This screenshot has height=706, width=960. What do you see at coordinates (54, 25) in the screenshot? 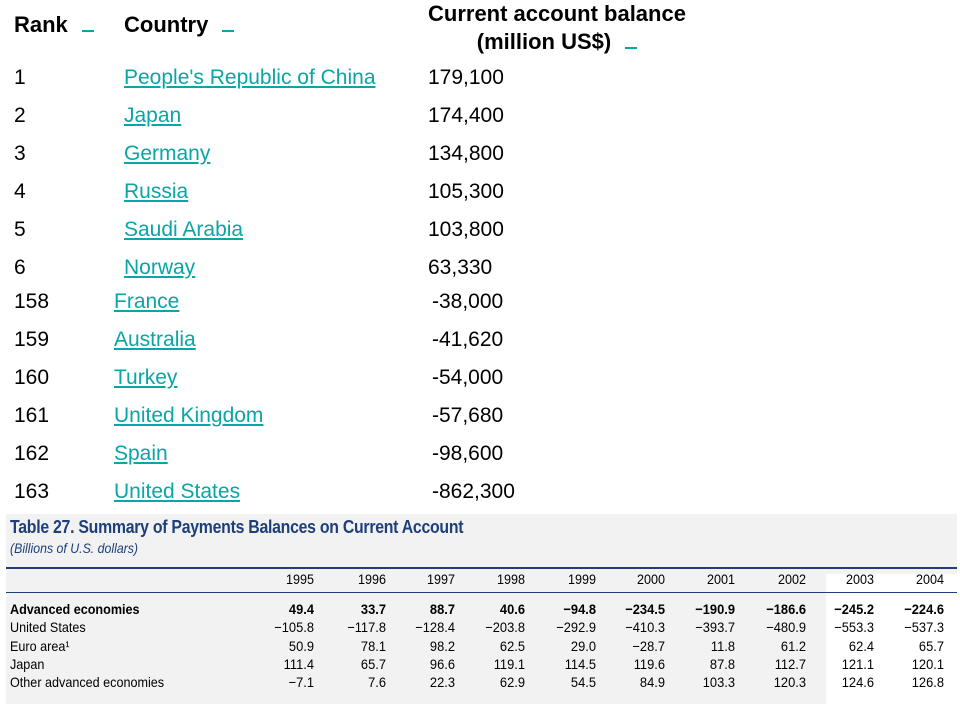
I see `rank-header: Rank` at bounding box center [54, 25].